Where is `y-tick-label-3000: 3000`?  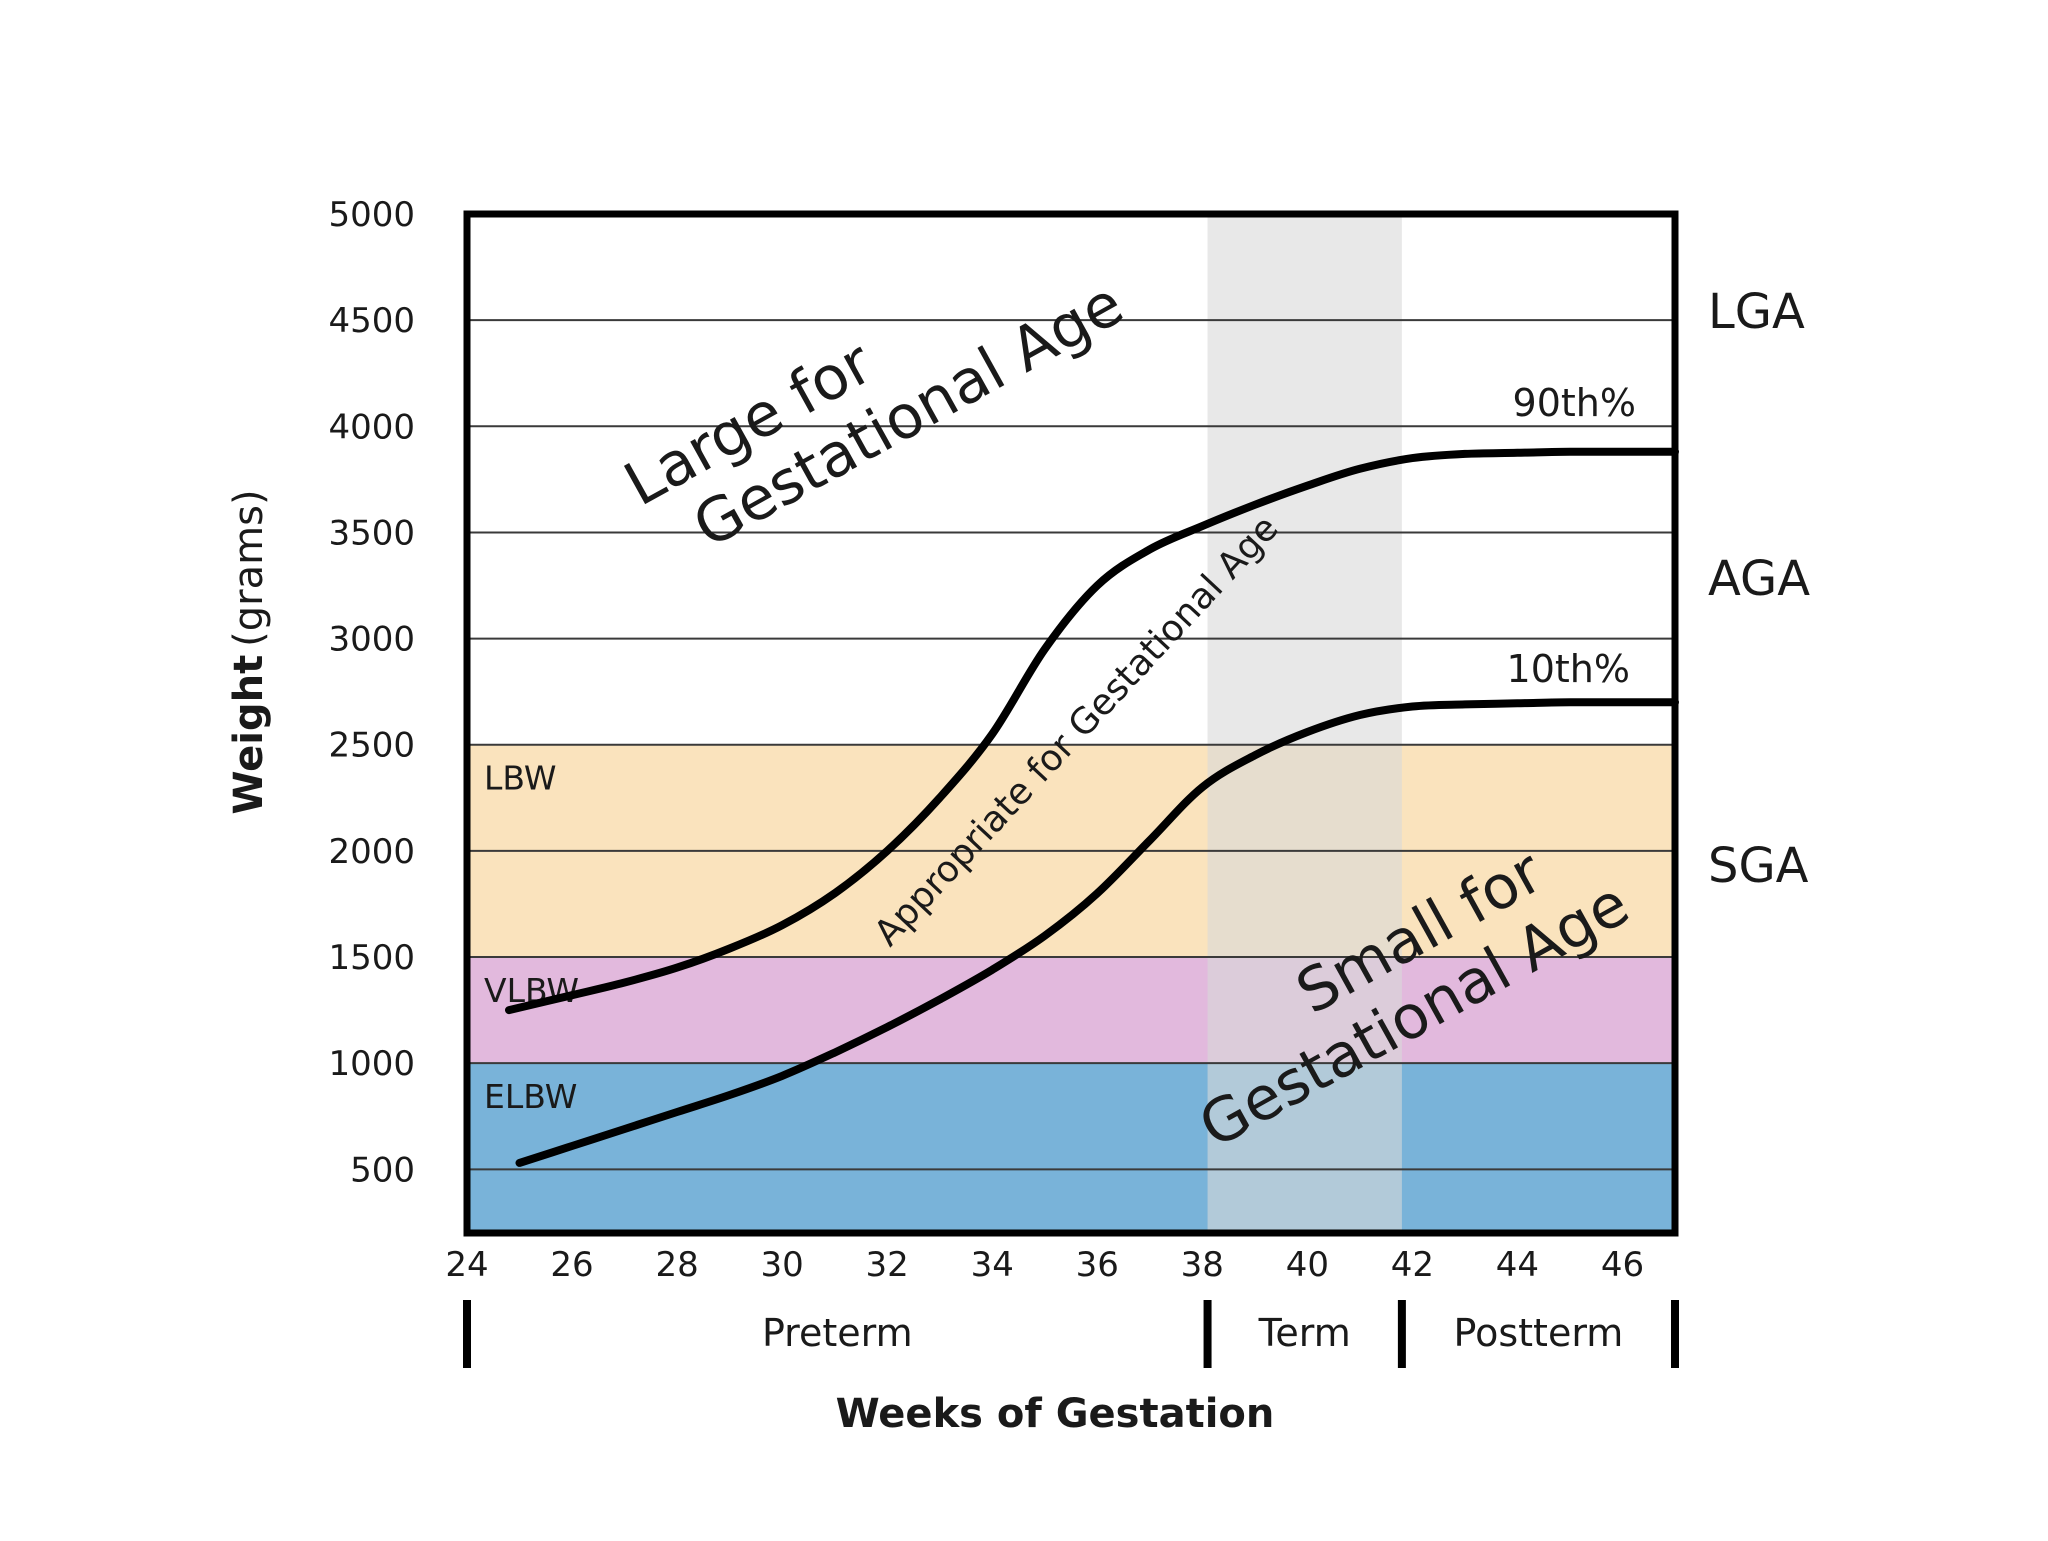
y-tick-label-3000: 3000 is located at coordinates (371, 640).